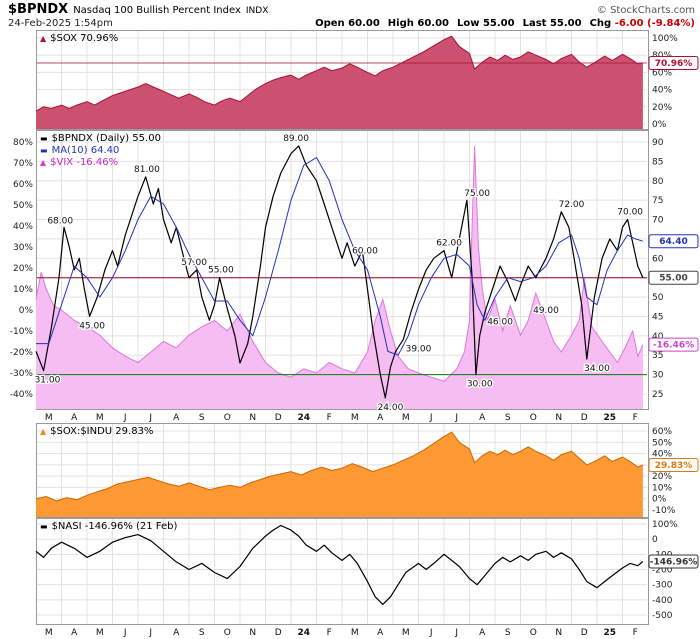  What do you see at coordinates (365, 251) in the screenshot?
I see `svg-text: 60.00` at bounding box center [365, 251].